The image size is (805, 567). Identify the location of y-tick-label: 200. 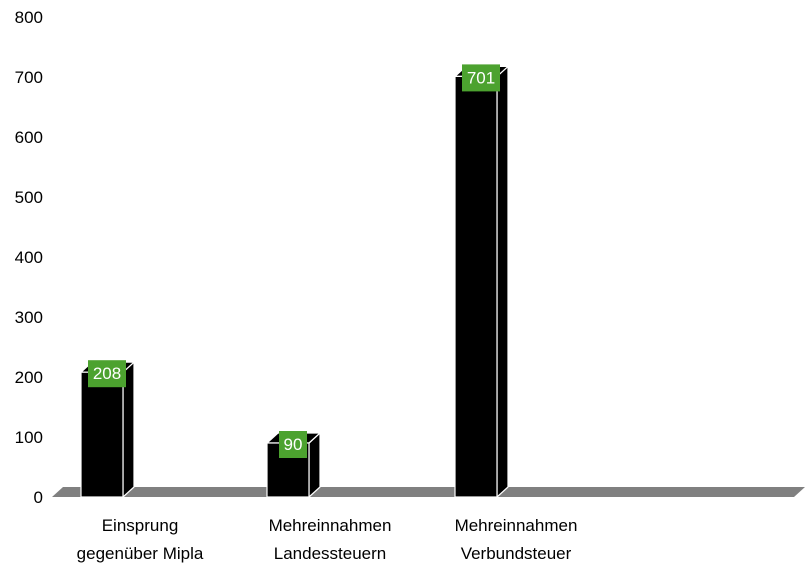
(29, 377).